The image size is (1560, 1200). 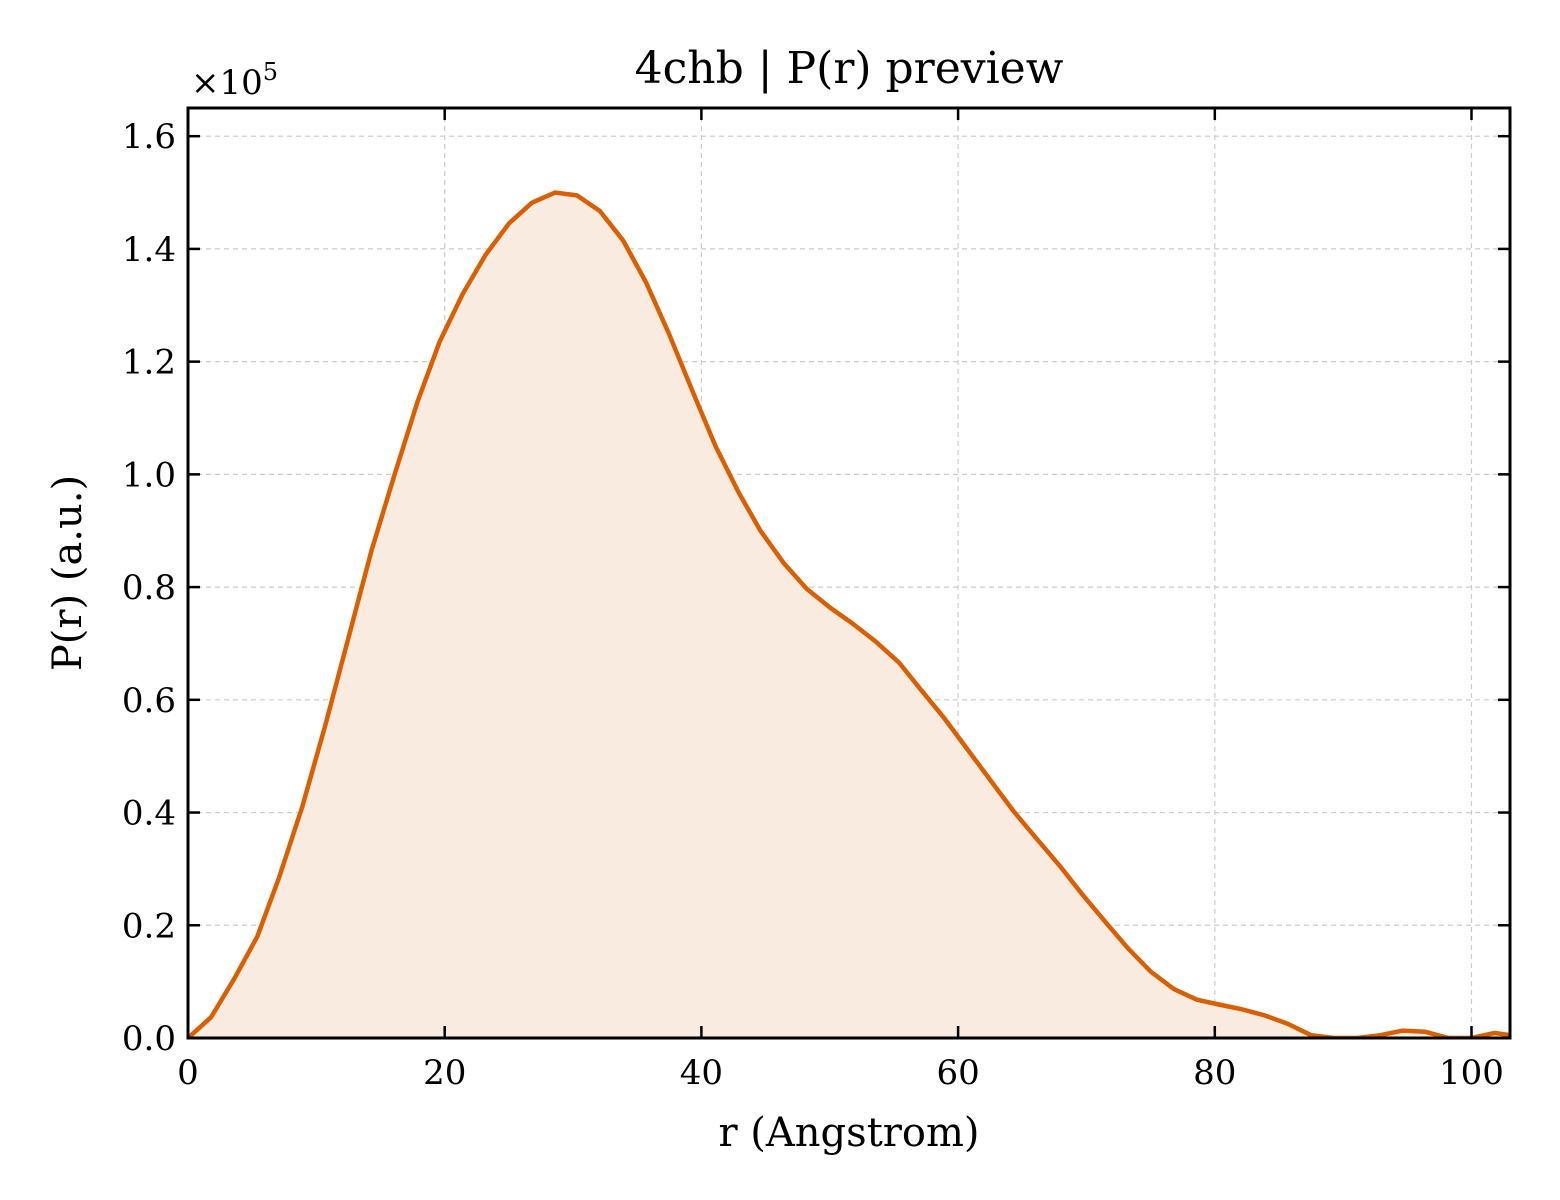 What do you see at coordinates (701, 1073) in the screenshot?
I see `x-tick-label: 40` at bounding box center [701, 1073].